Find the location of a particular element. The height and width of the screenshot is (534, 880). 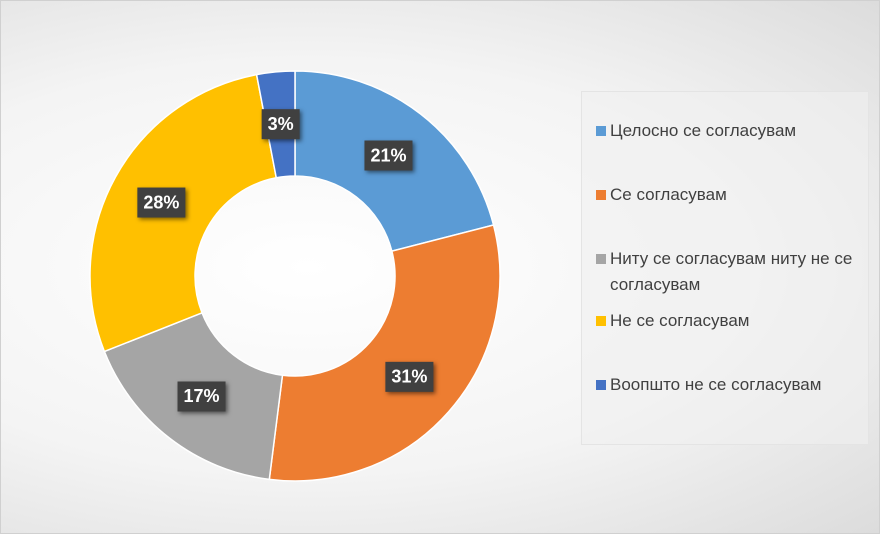

legend-label: Ниту се согласувам ниту не се согласувам is located at coordinates (731, 271).